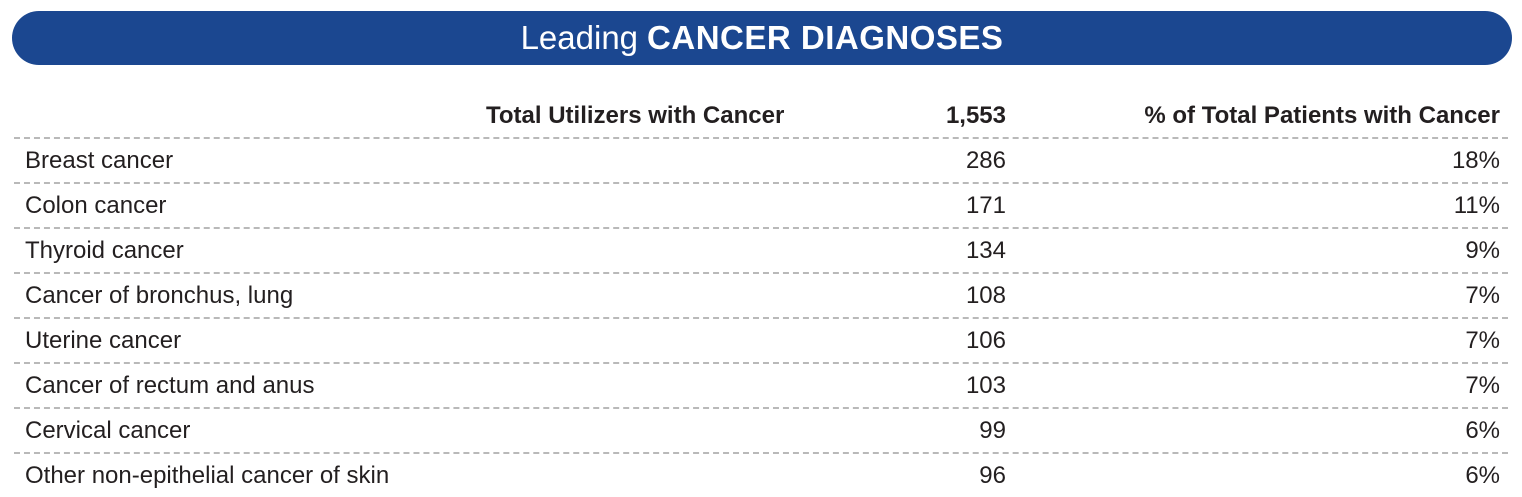  Describe the element at coordinates (579, 37) in the screenshot. I see `title-light: Leading` at that location.